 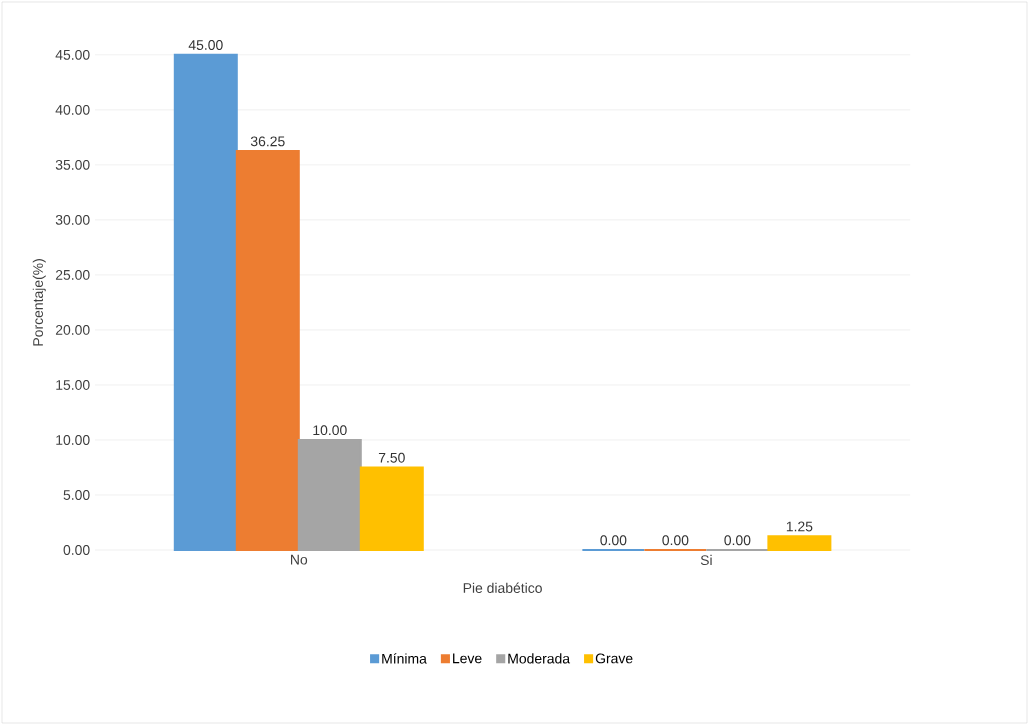 What do you see at coordinates (267, 141) in the screenshot?
I see `data-label: 36.25` at bounding box center [267, 141].